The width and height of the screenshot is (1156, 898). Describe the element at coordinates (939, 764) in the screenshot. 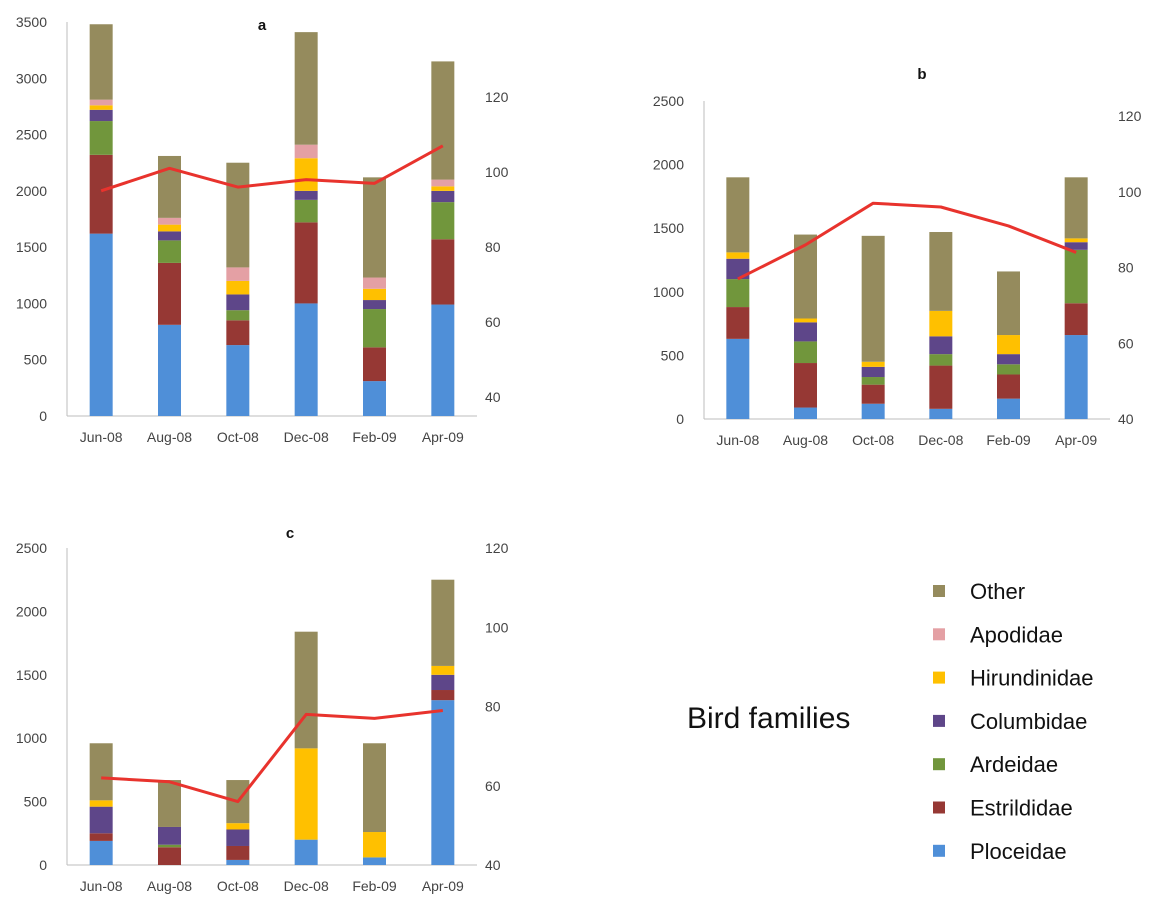

I see `legend-swatch-ardeidae` at that location.